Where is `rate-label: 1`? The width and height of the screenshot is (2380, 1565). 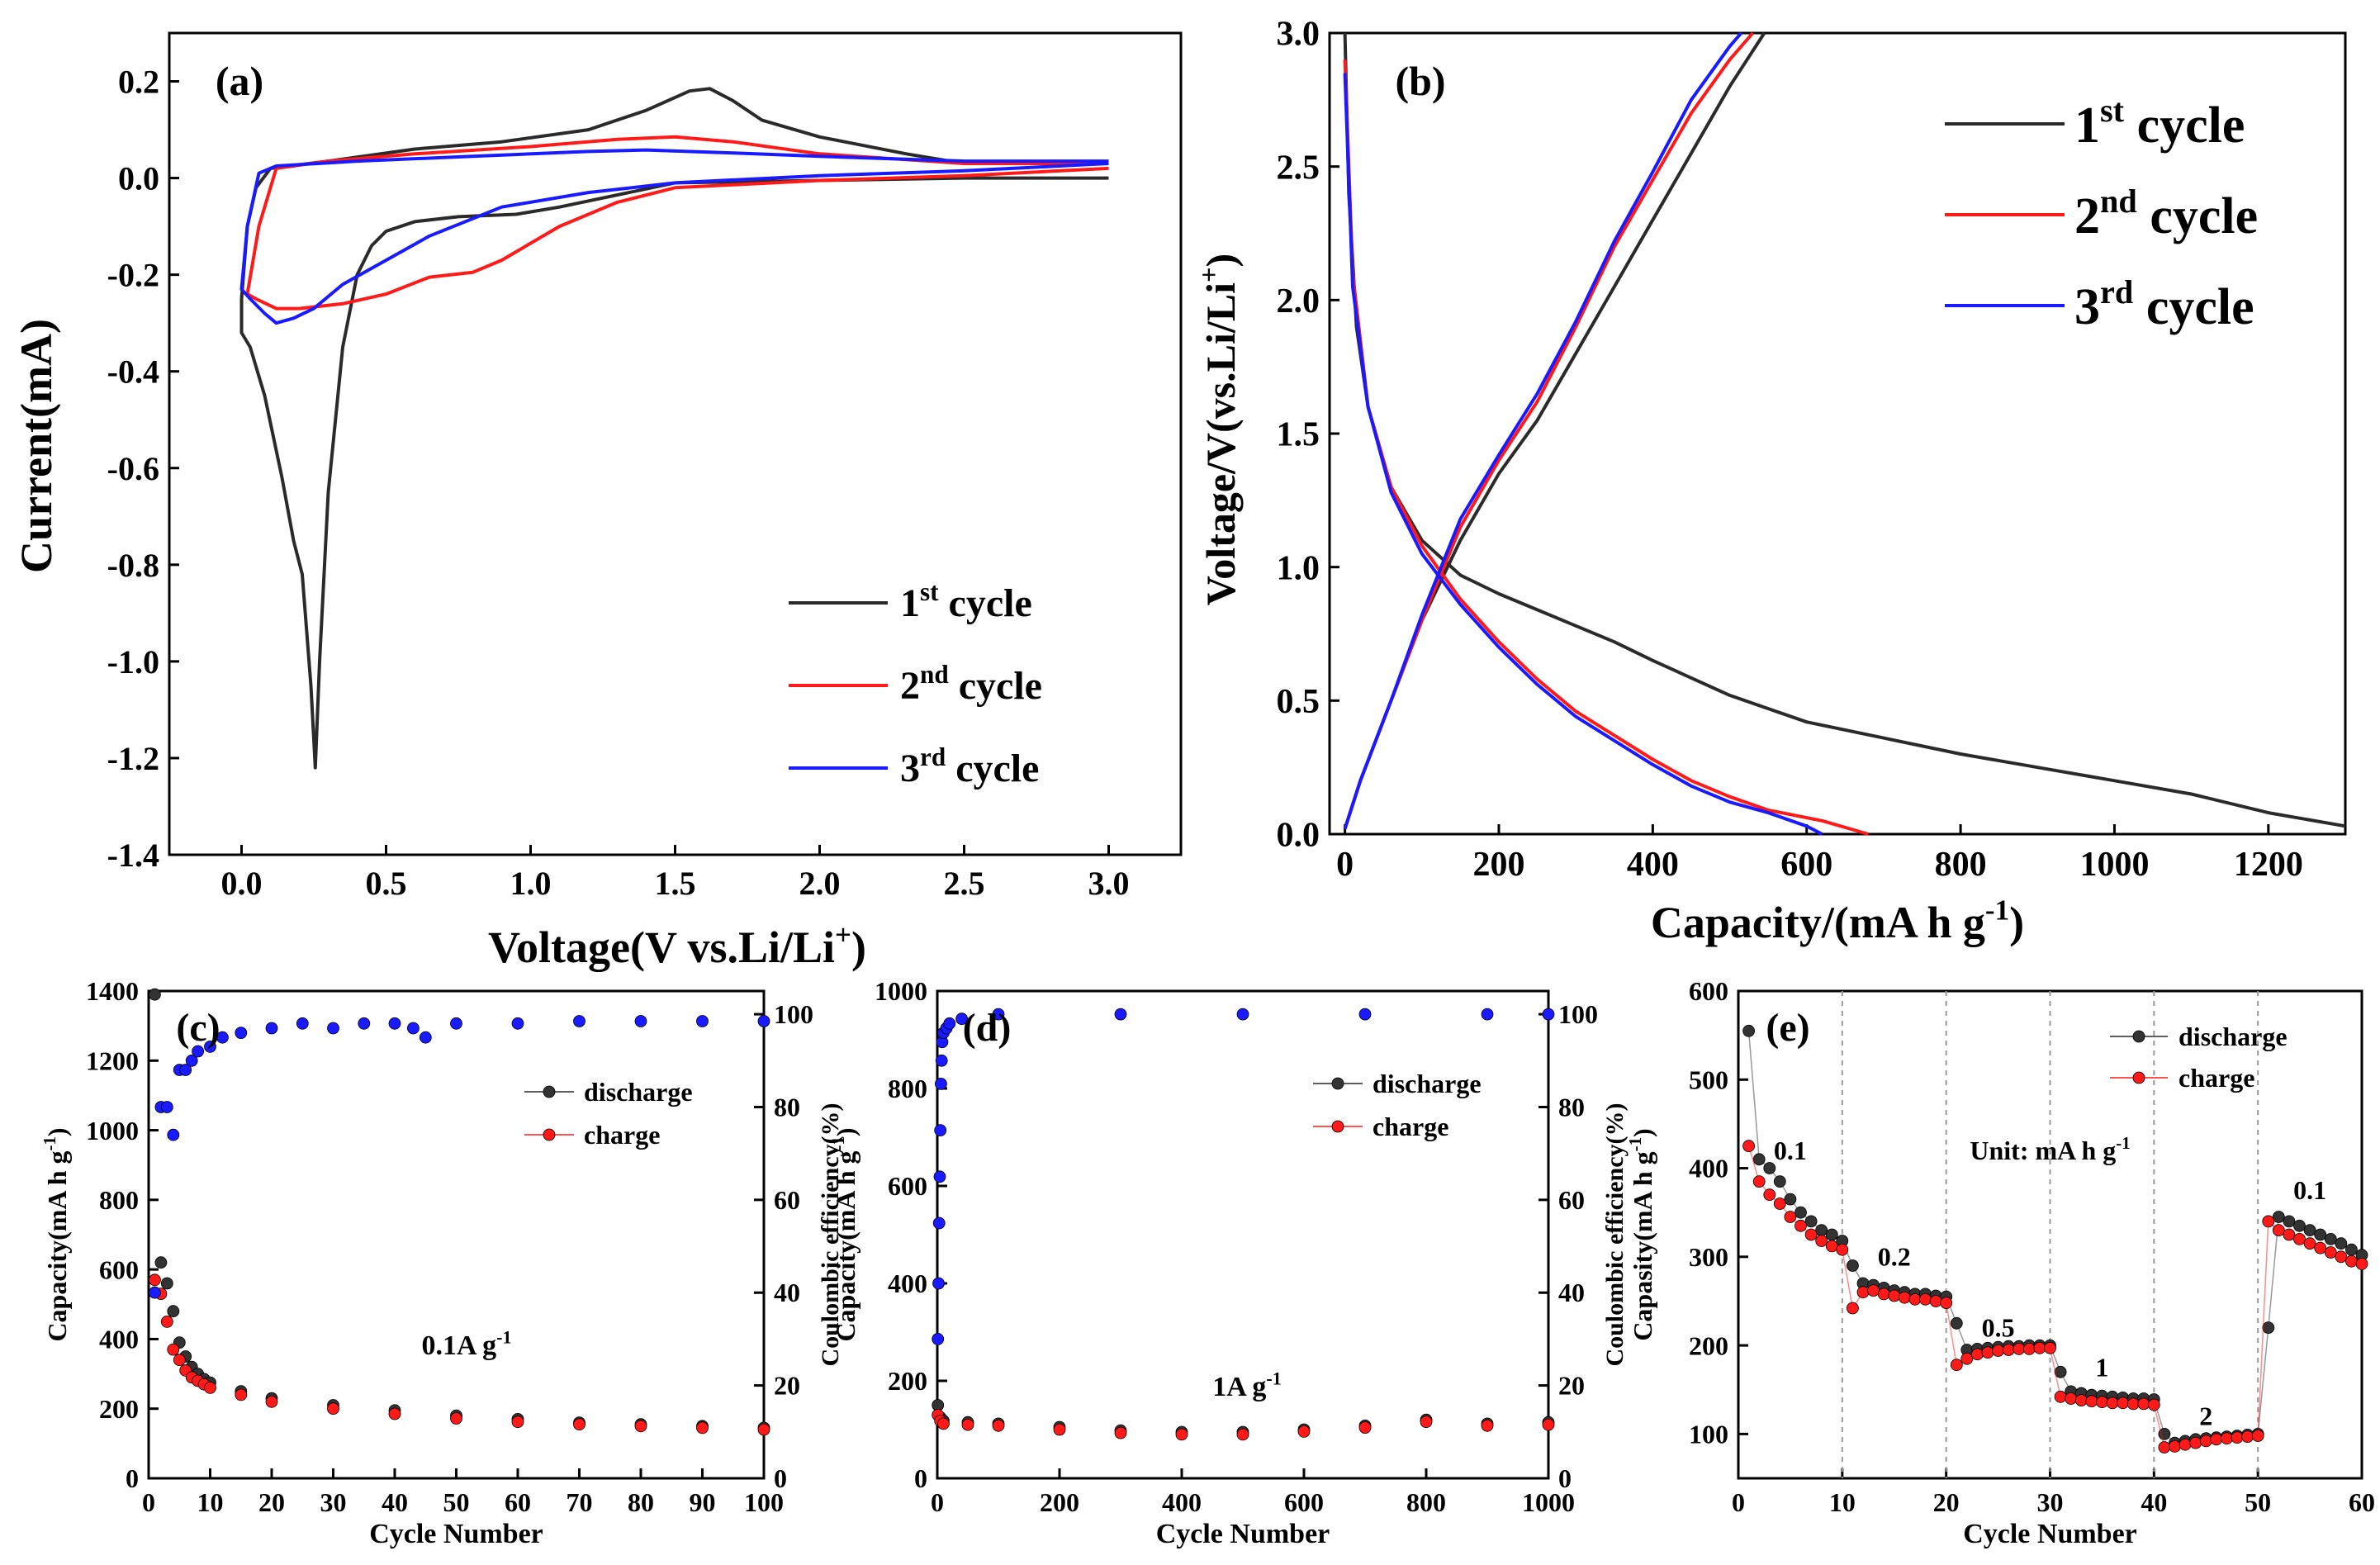 rate-label: 1 is located at coordinates (2101, 1367).